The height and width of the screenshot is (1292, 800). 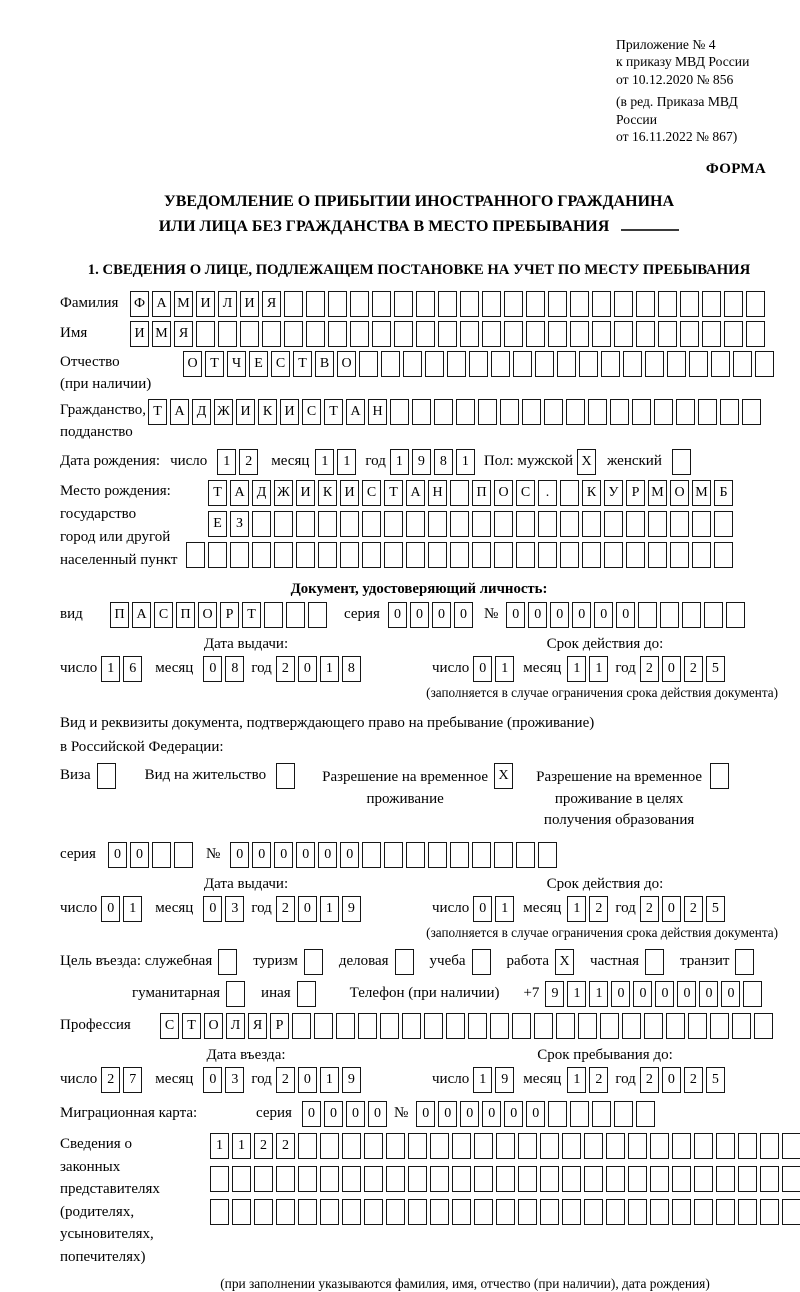 What do you see at coordinates (223, 411) in the screenshot?
I see `char-cell: Ж` at bounding box center [223, 411].